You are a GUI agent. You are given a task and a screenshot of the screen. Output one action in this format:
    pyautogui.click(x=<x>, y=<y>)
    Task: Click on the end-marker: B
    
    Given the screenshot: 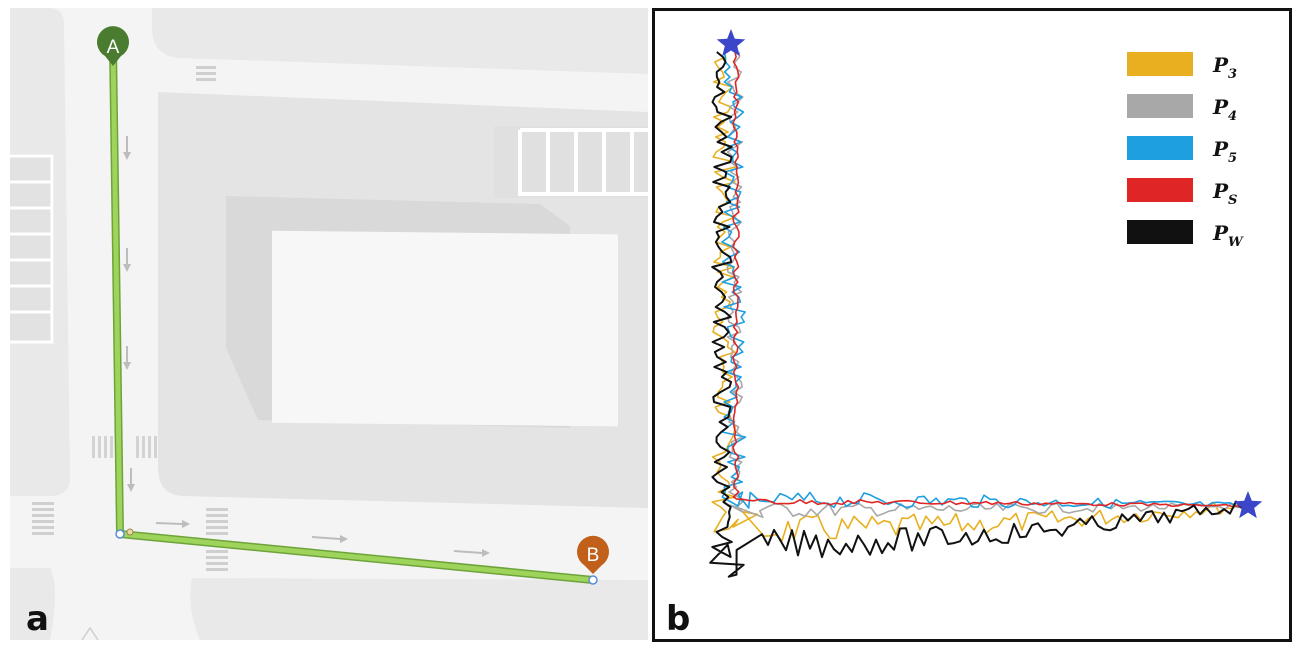 What is the action you would take?
    pyautogui.click(x=593, y=554)
    